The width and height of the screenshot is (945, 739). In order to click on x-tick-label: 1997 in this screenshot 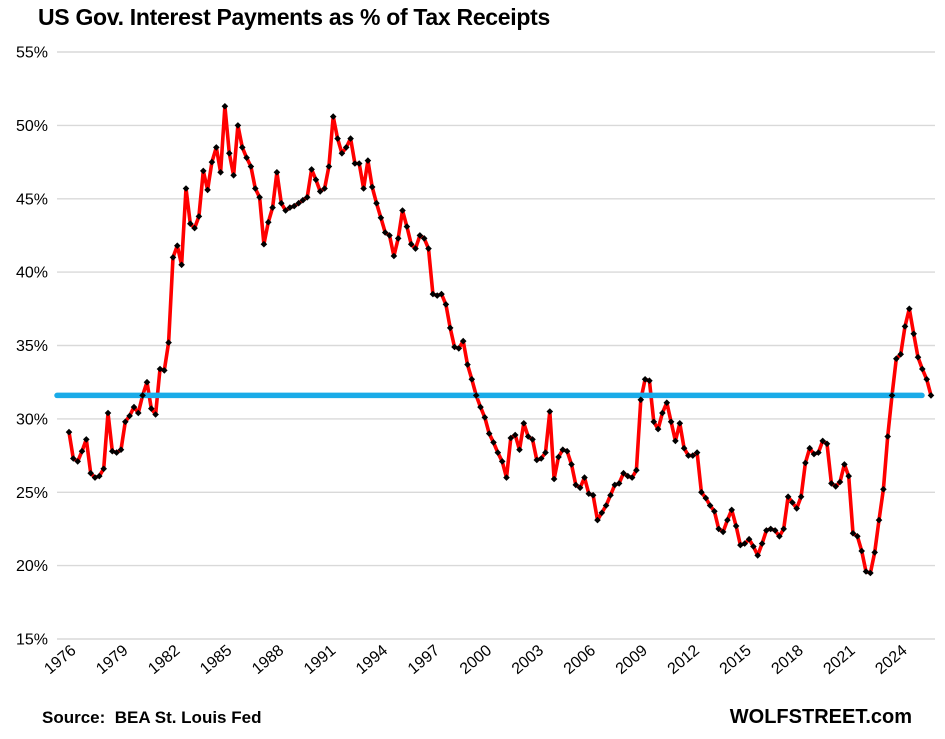, I will do `click(424, 660)`.